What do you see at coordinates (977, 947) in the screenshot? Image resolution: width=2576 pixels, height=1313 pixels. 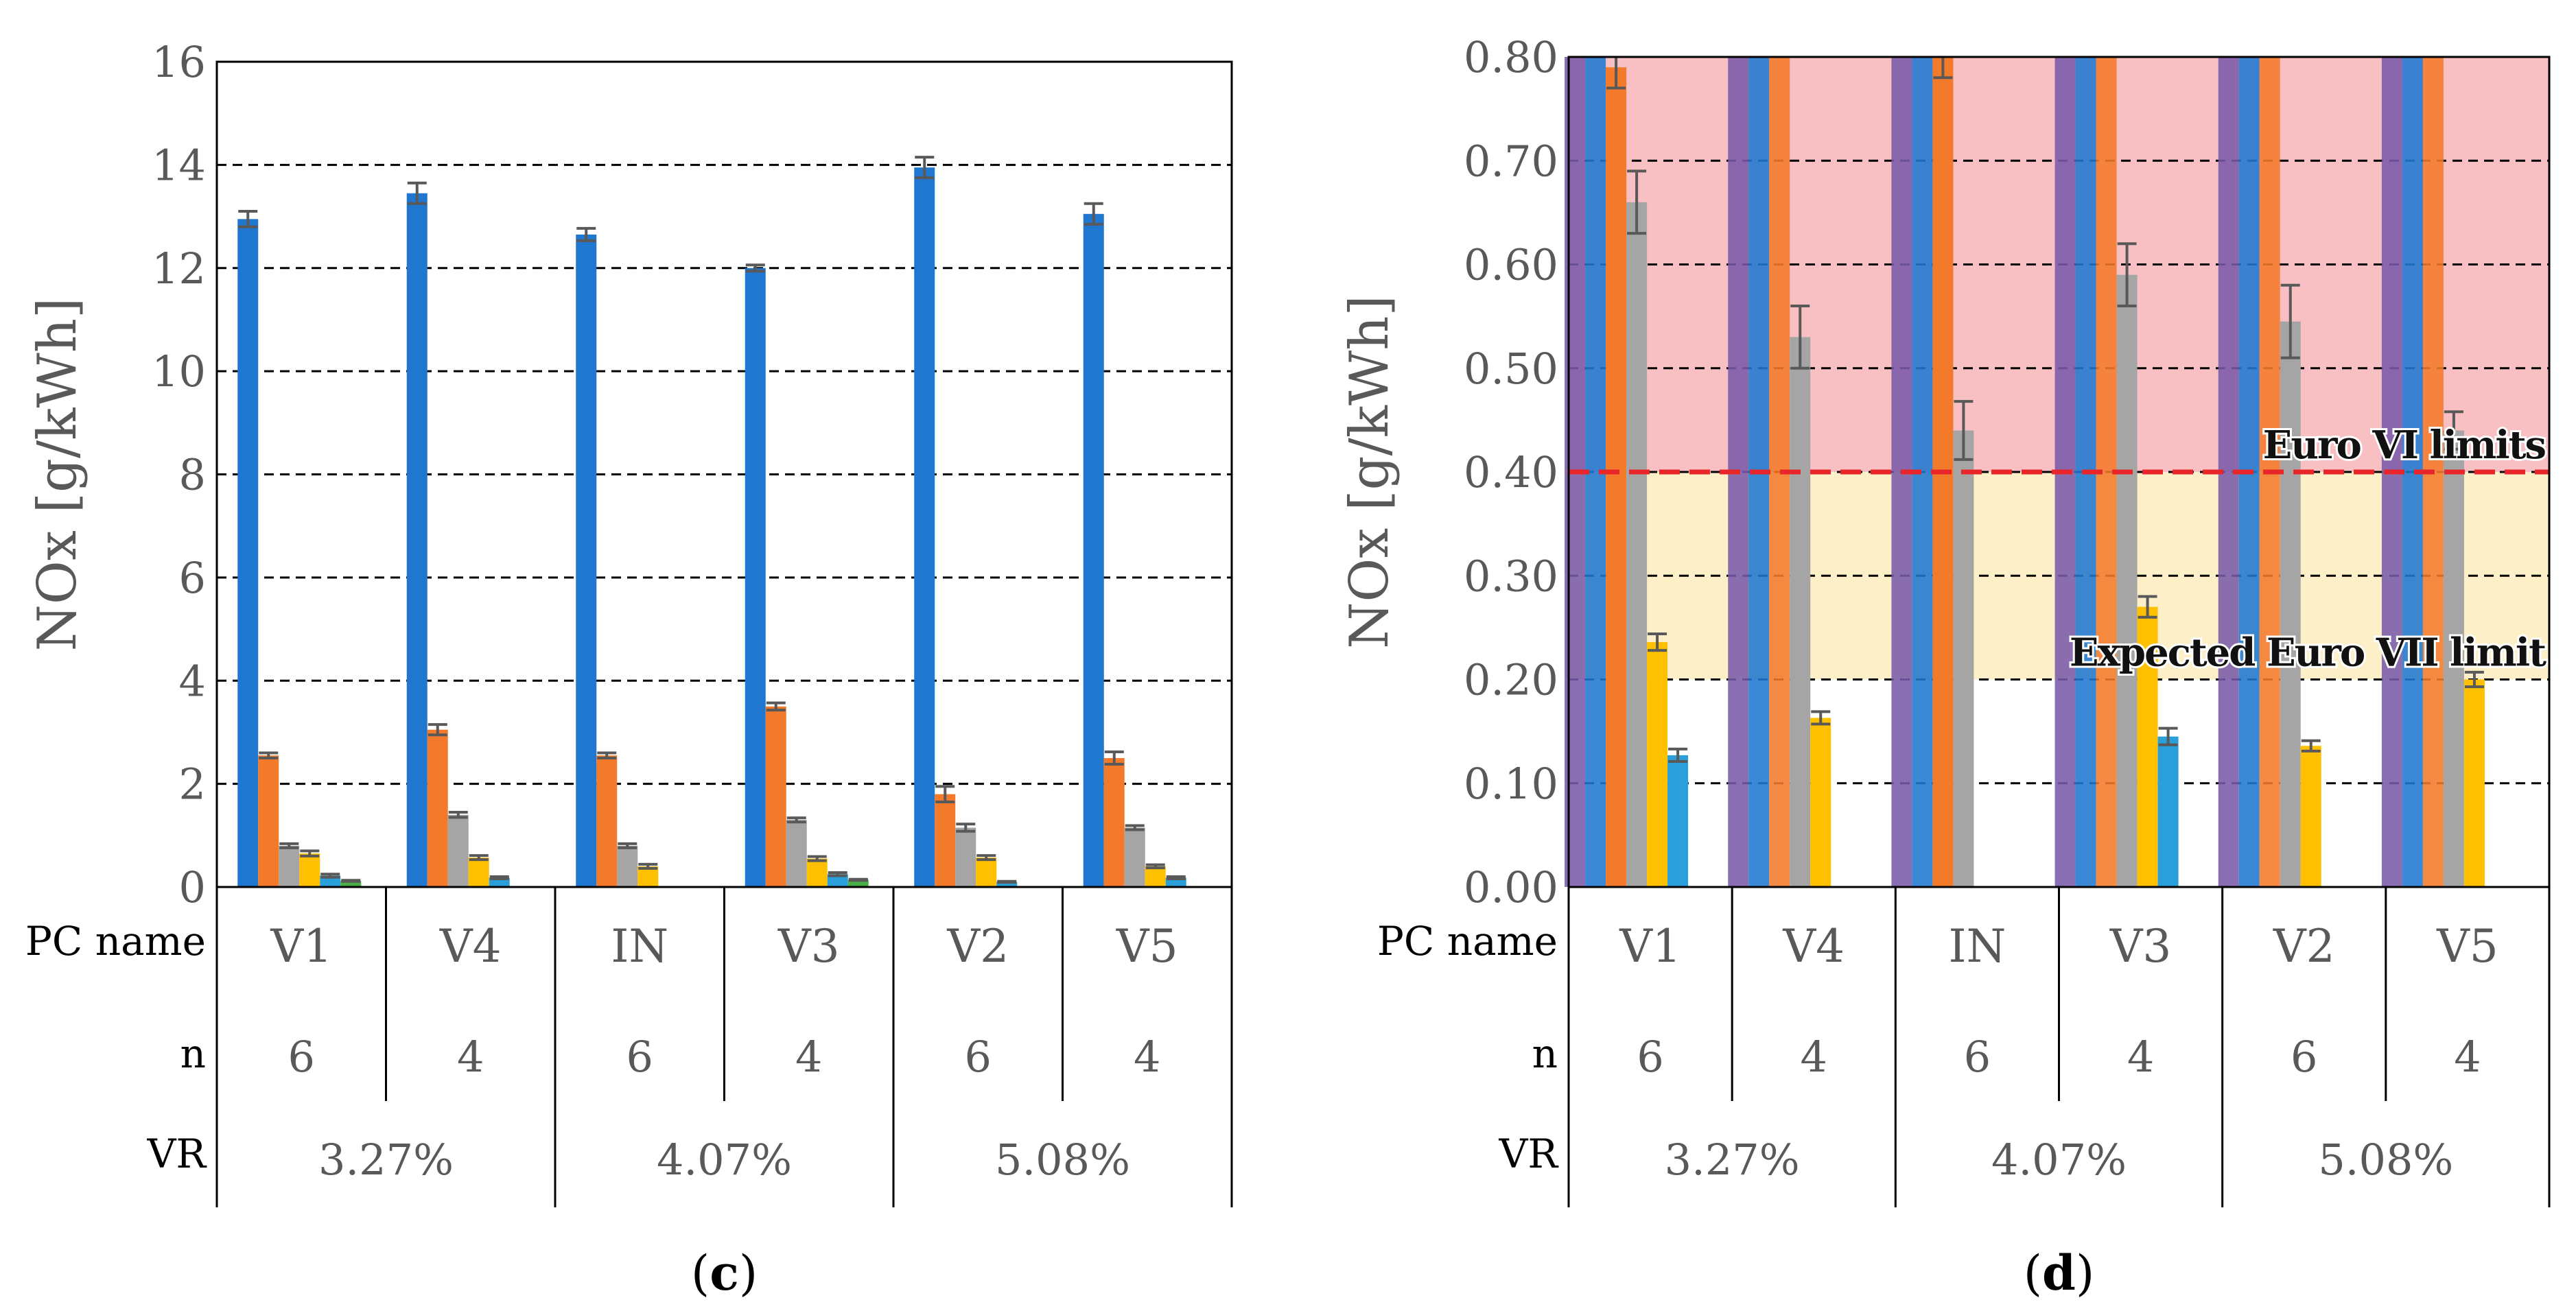 I see `category-label: V2` at bounding box center [977, 947].